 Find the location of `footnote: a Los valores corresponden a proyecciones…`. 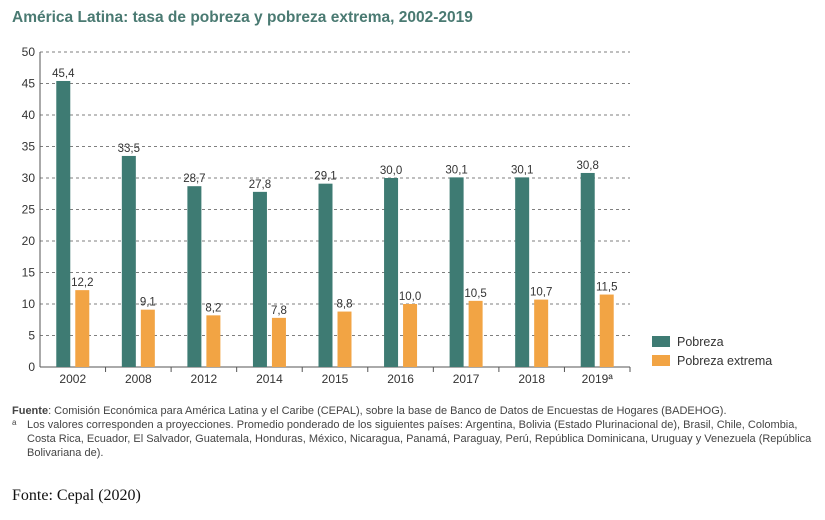

footnote: a Los valores corresponden a proyecciones… is located at coordinates (412, 439).